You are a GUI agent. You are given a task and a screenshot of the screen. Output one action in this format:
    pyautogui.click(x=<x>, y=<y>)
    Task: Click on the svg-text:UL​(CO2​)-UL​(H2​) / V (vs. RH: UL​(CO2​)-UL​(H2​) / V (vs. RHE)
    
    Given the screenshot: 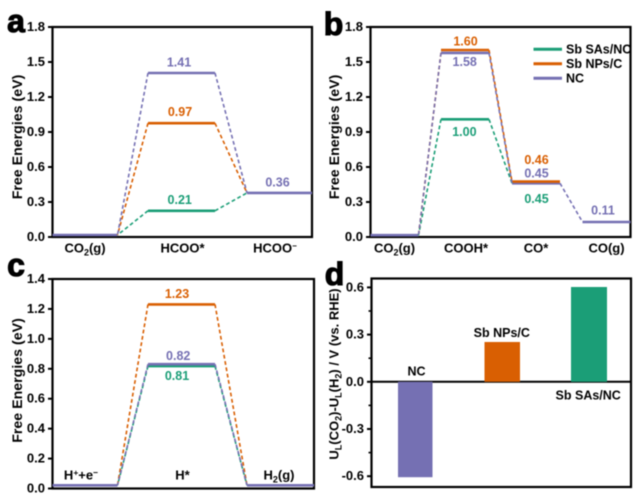 What is the action you would take?
    pyautogui.click(x=335, y=373)
    